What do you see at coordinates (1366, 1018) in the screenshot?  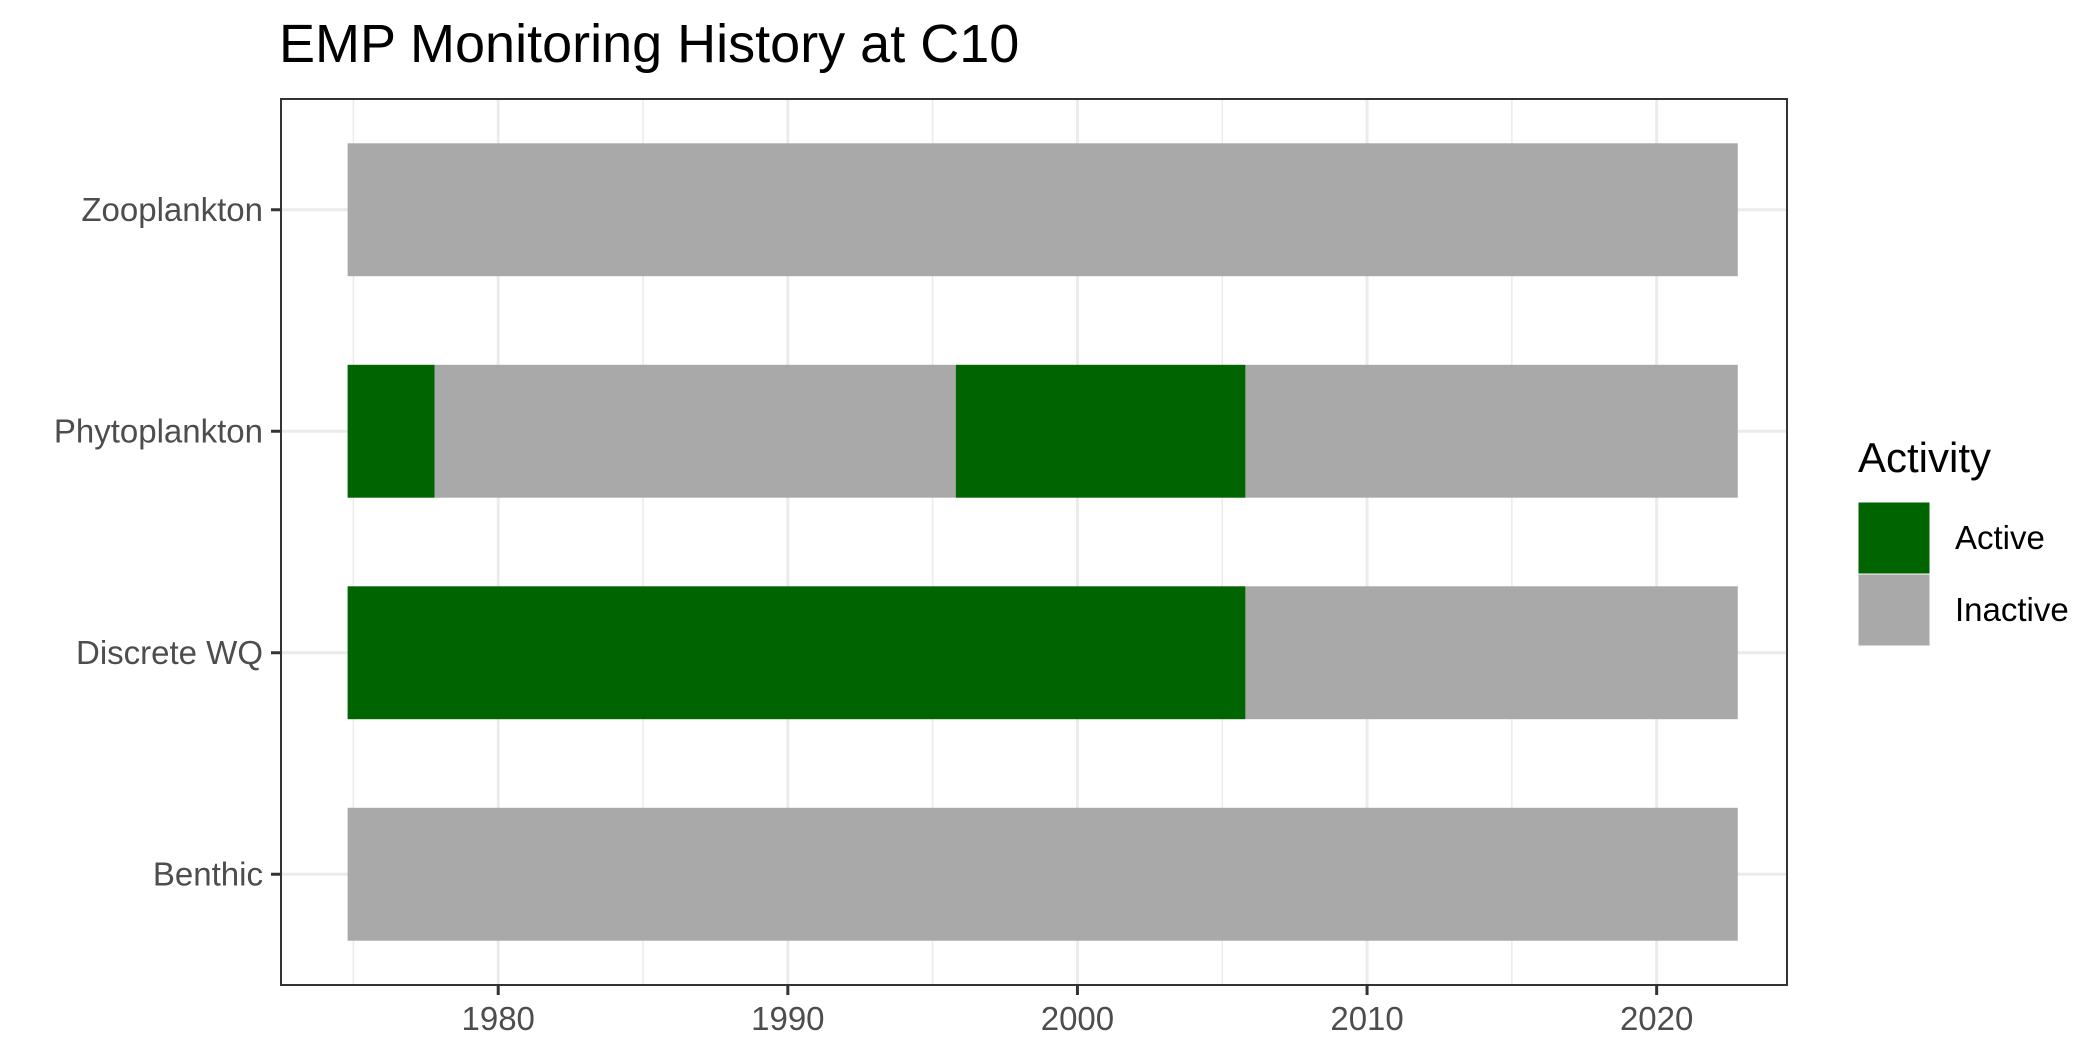 I see `x-tick-label: 2010` at bounding box center [1366, 1018].